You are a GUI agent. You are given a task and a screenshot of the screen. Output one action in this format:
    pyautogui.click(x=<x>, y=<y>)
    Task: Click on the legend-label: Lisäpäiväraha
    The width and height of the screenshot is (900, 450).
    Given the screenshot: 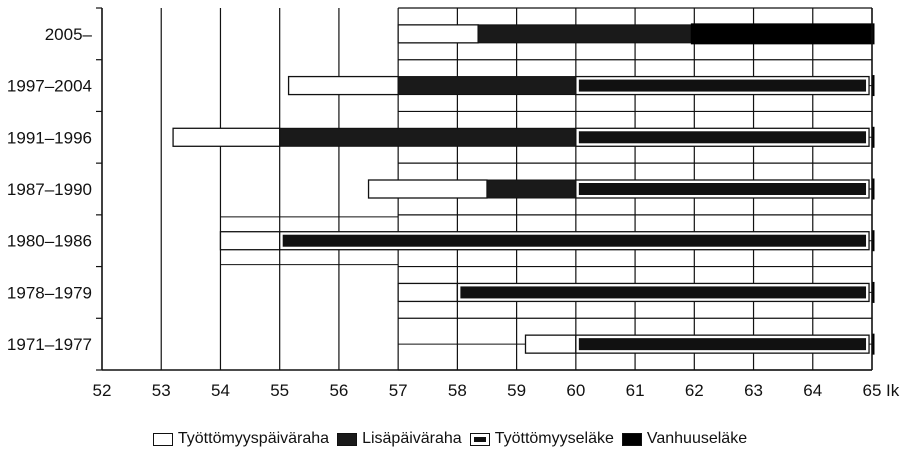 What is the action you would take?
    pyautogui.click(x=412, y=438)
    